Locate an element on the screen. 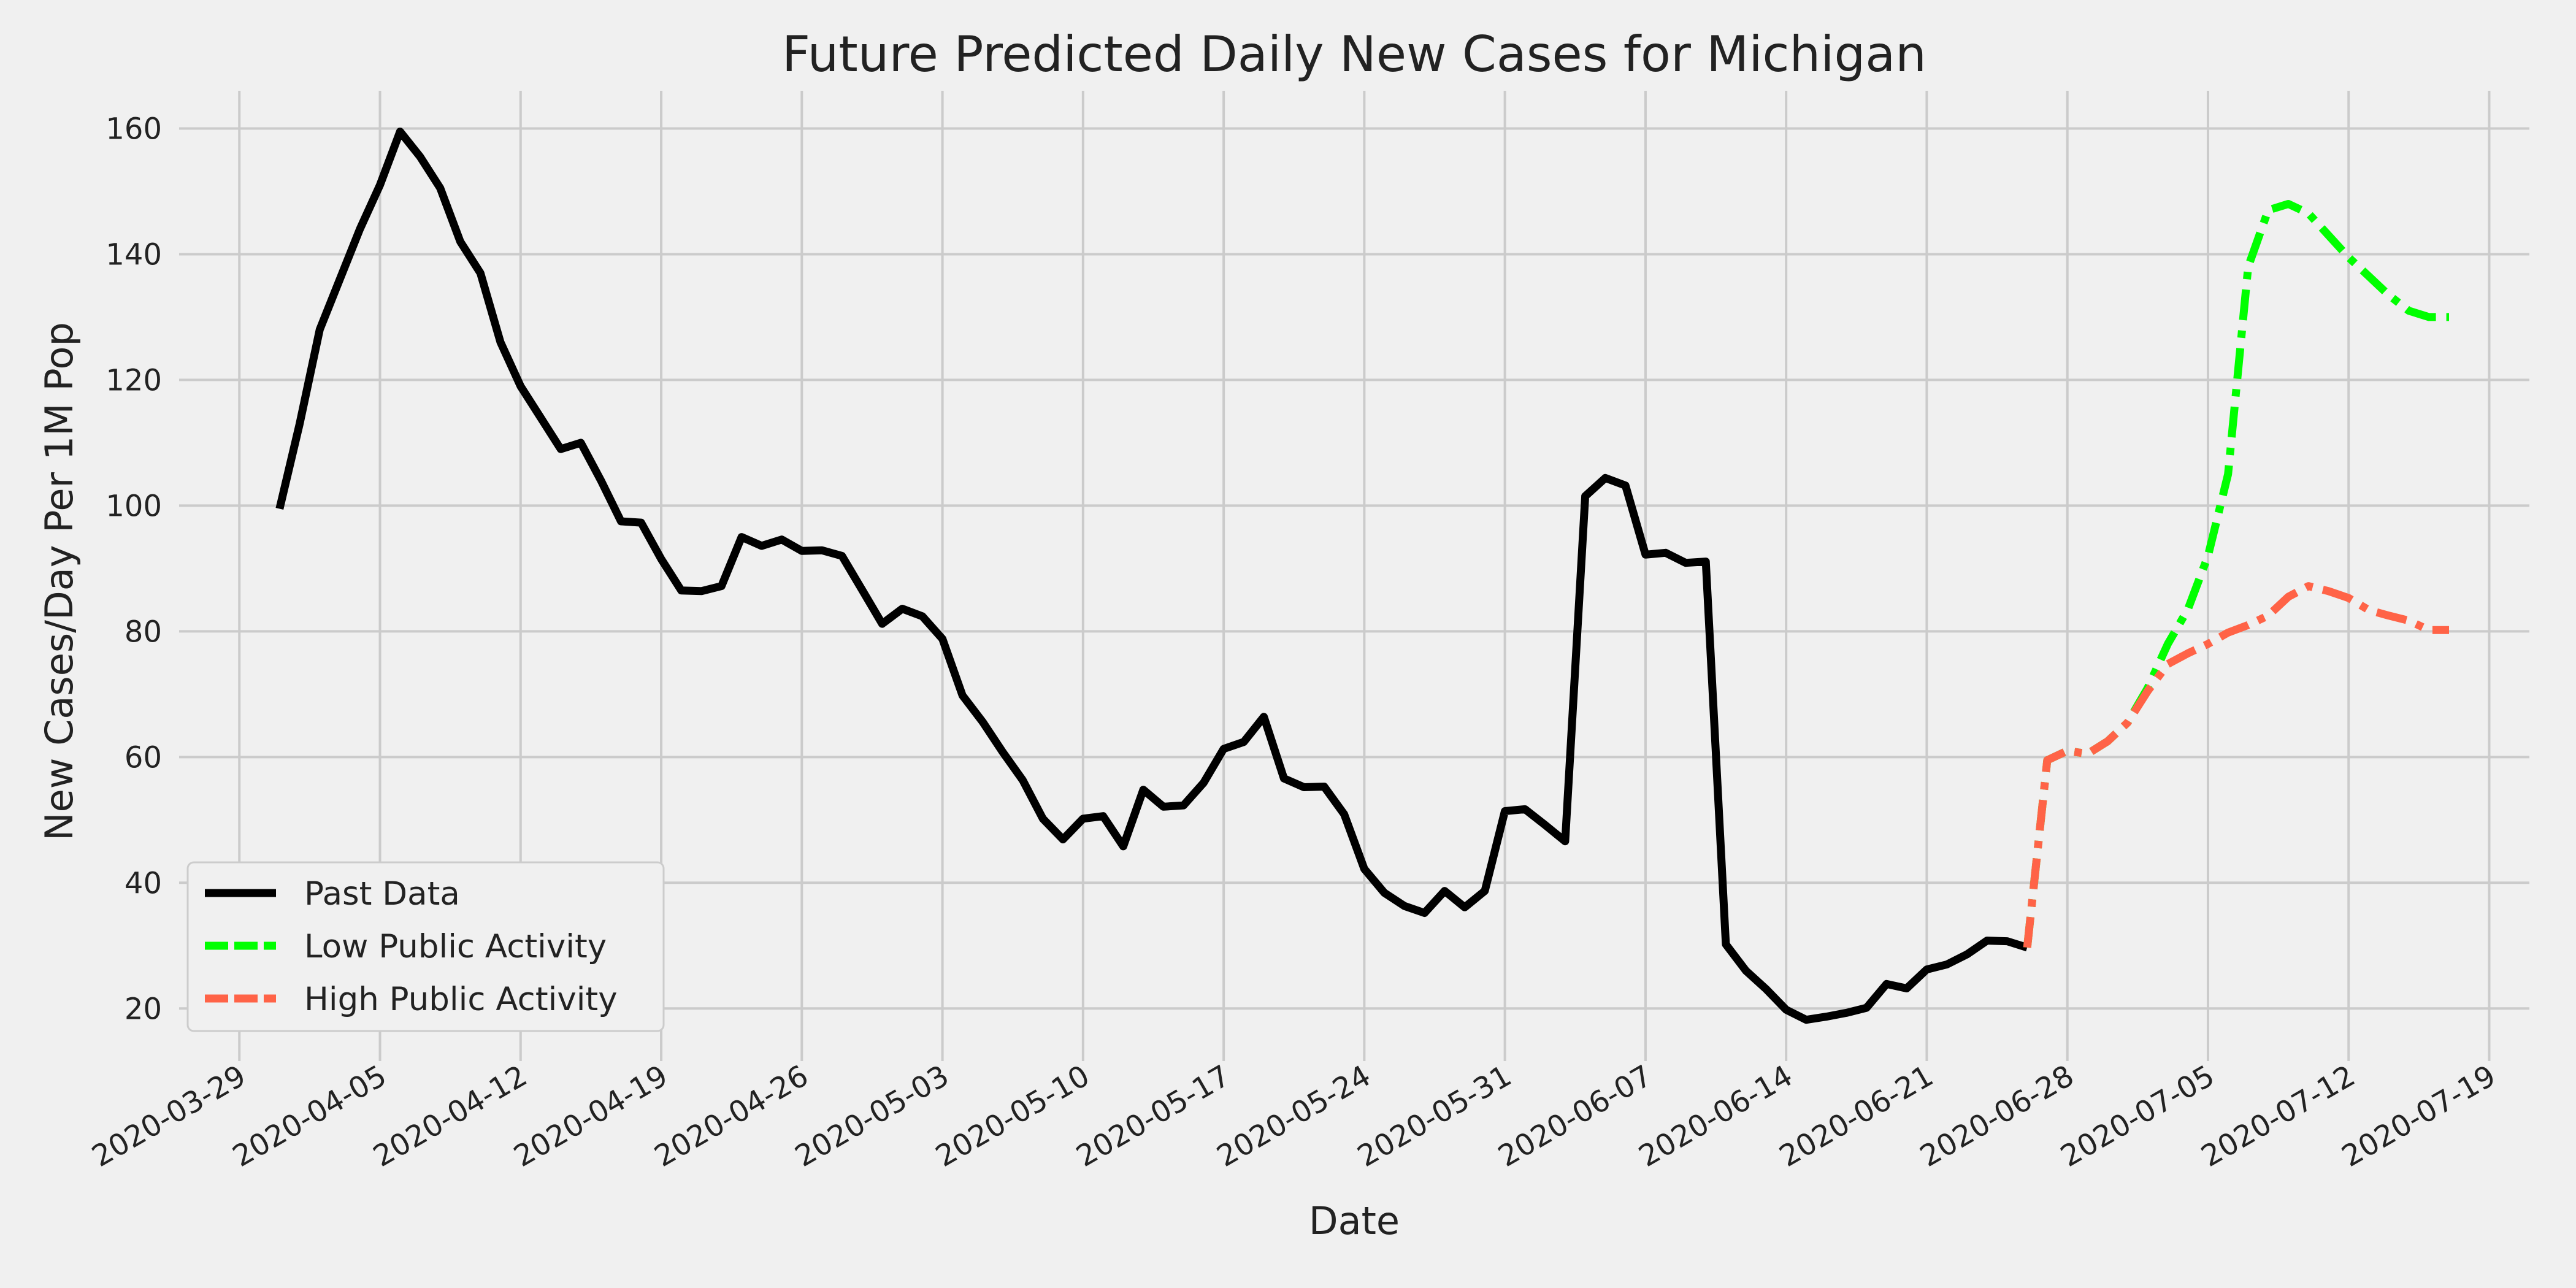 The image size is (2576, 1288). y-axis-label: New Cases/Day Per 1M Pop is located at coordinates (59, 581).